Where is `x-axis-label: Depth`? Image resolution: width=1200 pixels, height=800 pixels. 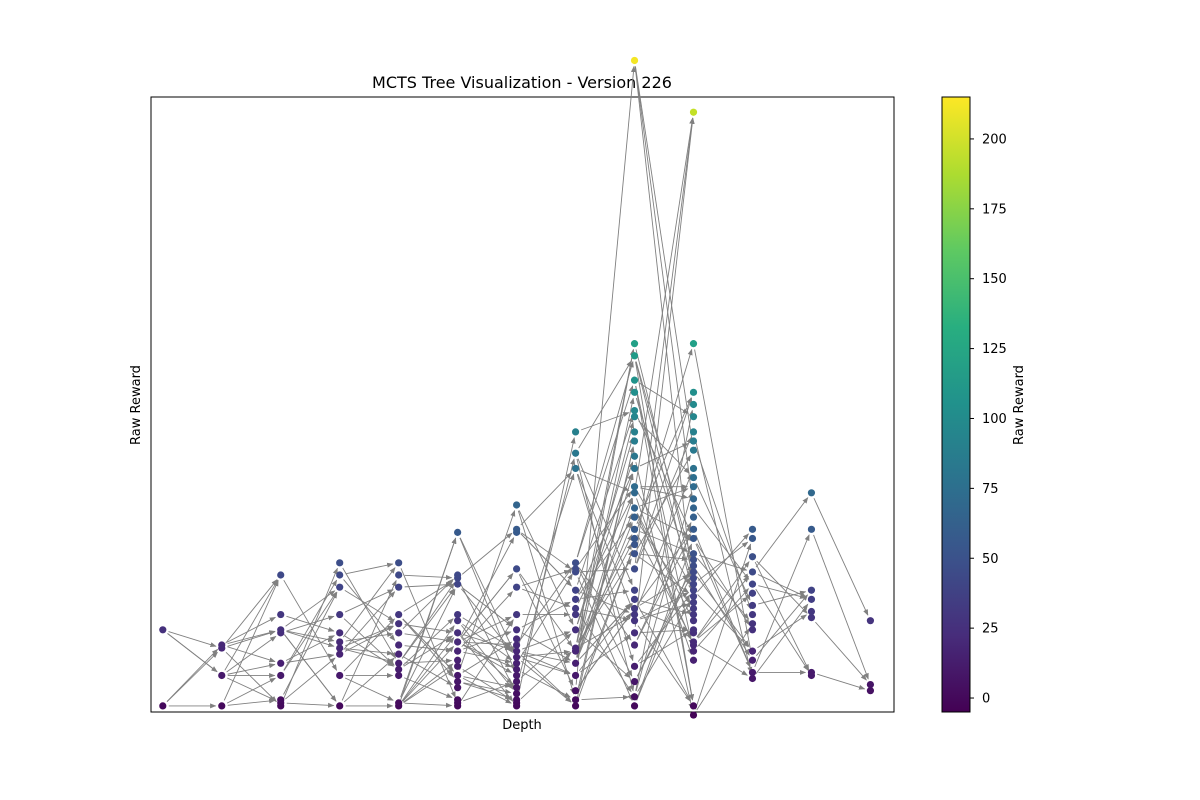
x-axis-label: Depth is located at coordinates (522, 725).